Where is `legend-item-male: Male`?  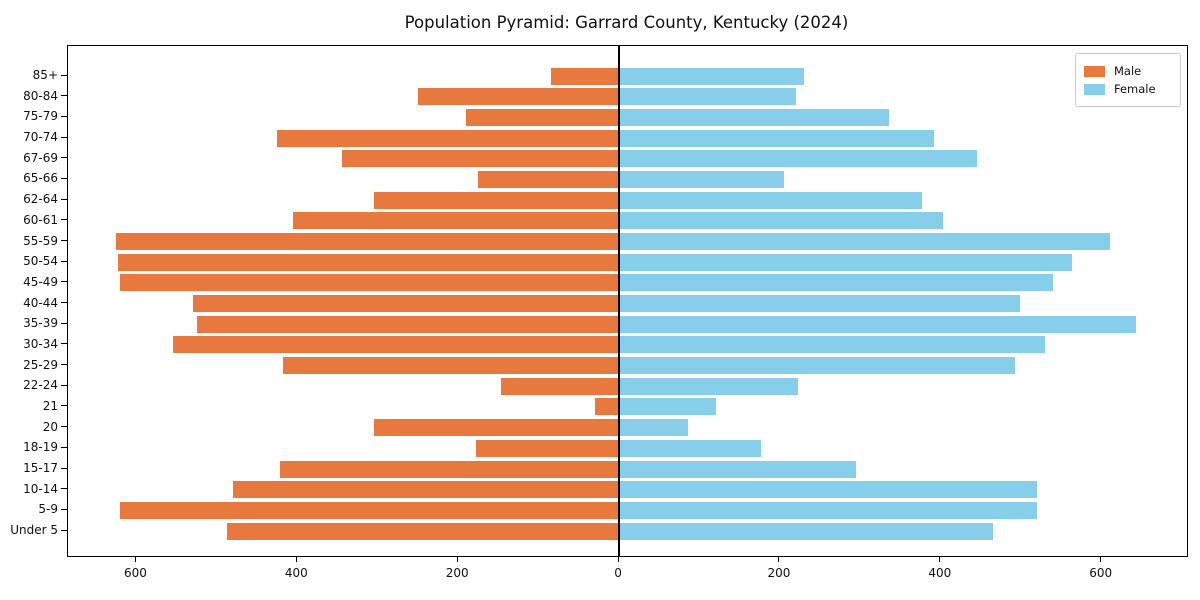
legend-item-male: Male is located at coordinates (1128, 71).